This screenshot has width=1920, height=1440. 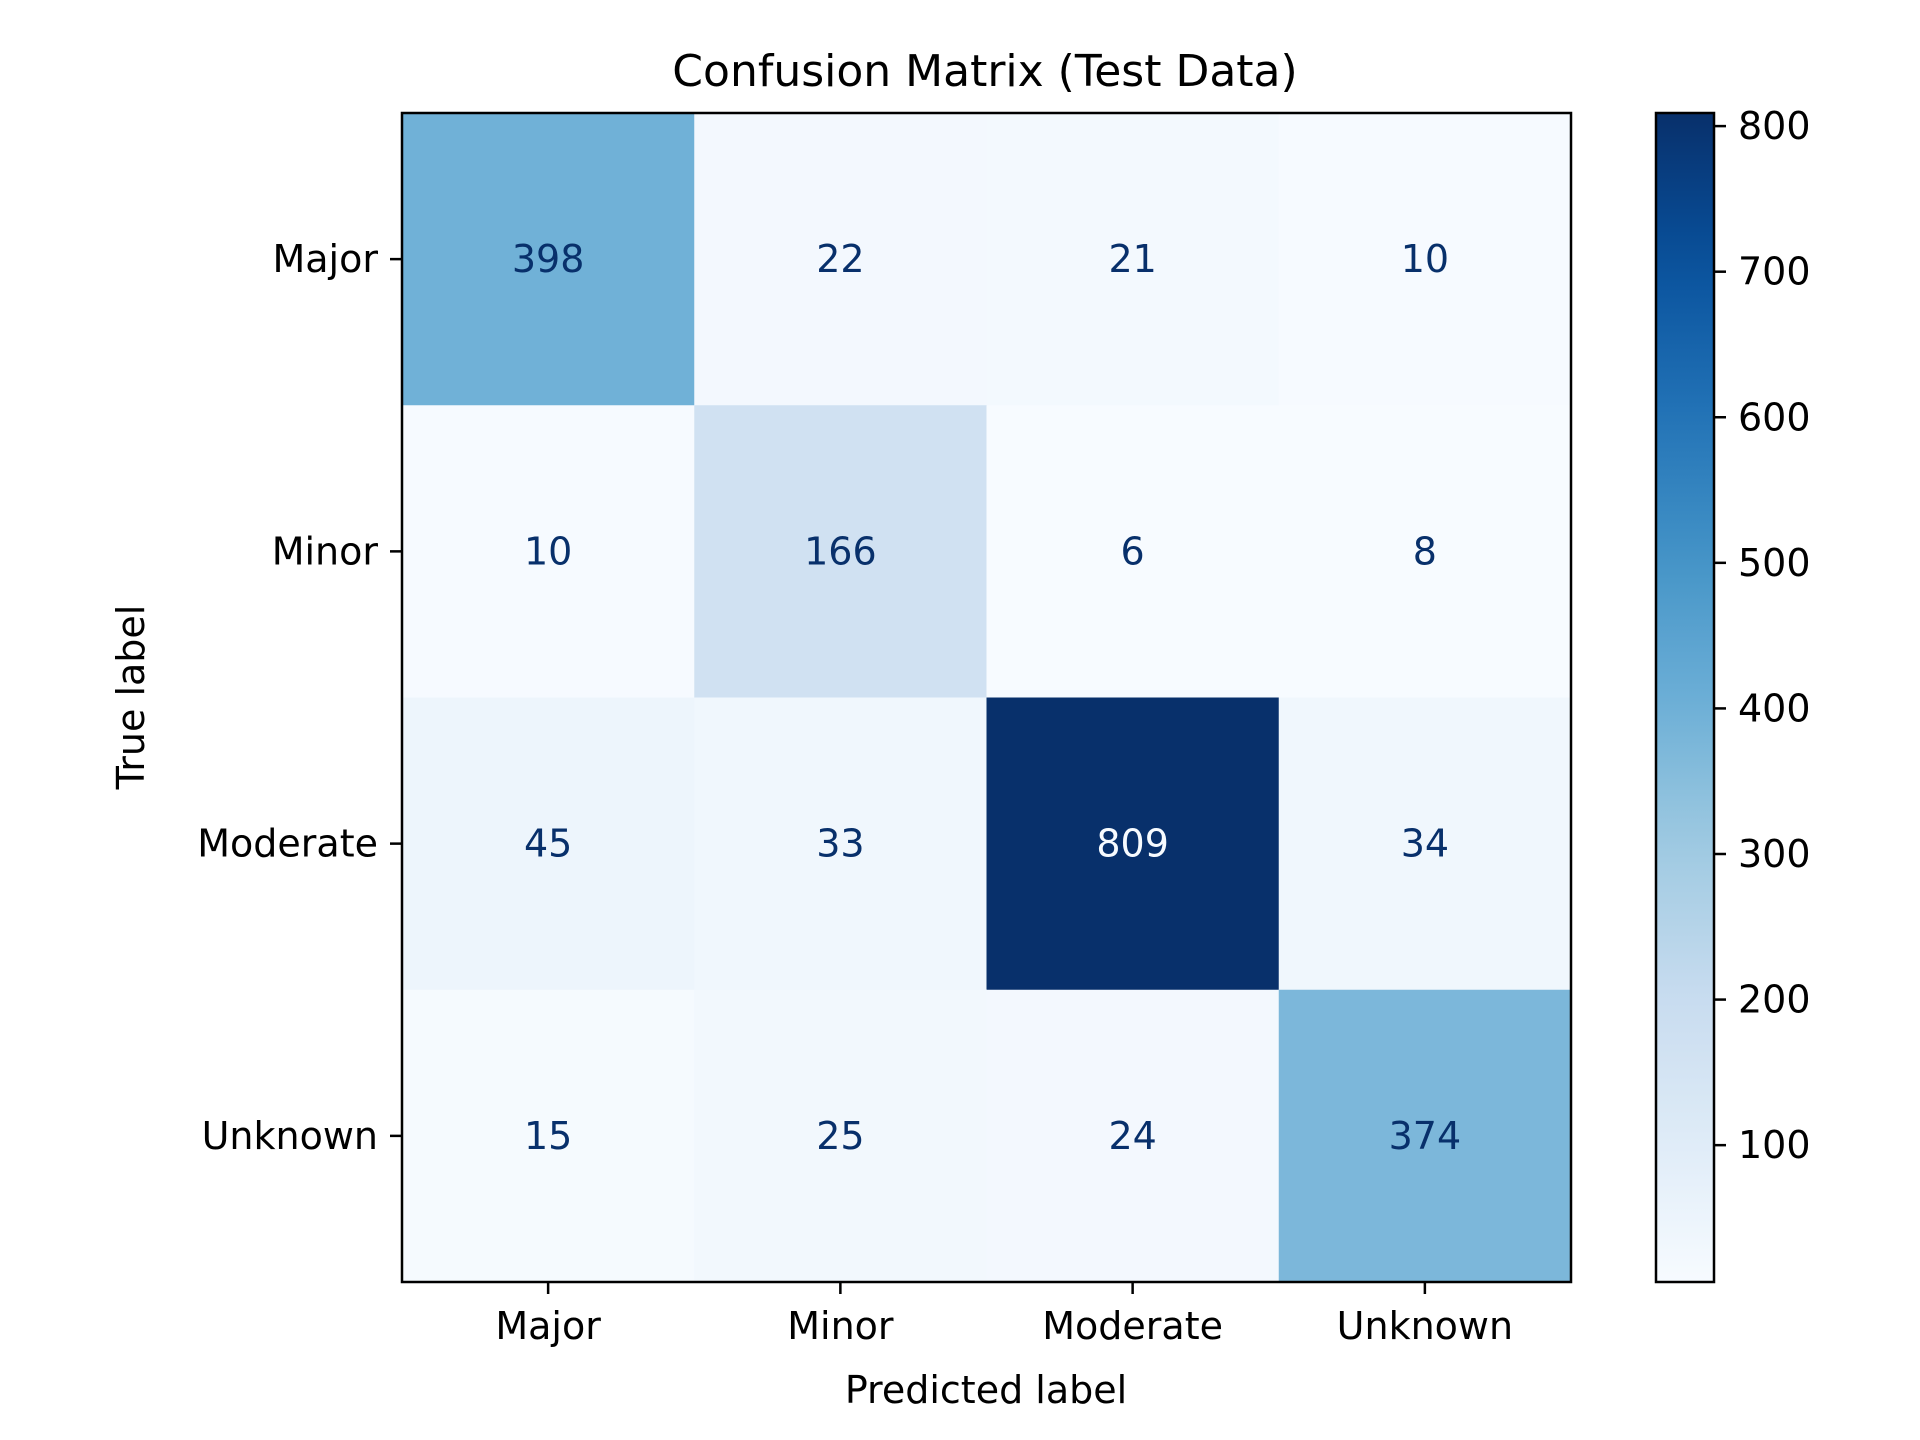 I want to click on cell-value-label: 22, so click(x=840, y=259).